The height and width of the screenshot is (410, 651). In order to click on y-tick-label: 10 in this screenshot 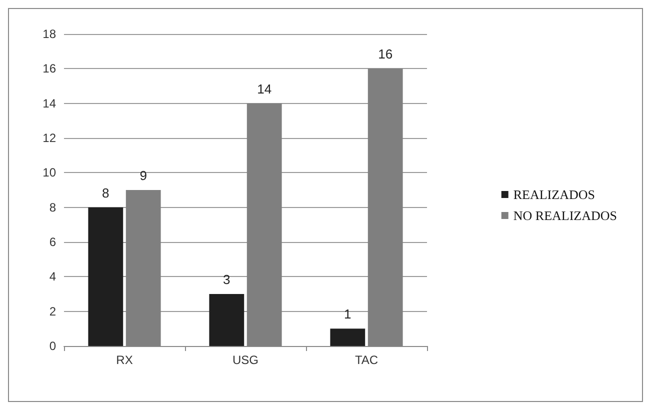, I will do `click(49, 173)`.